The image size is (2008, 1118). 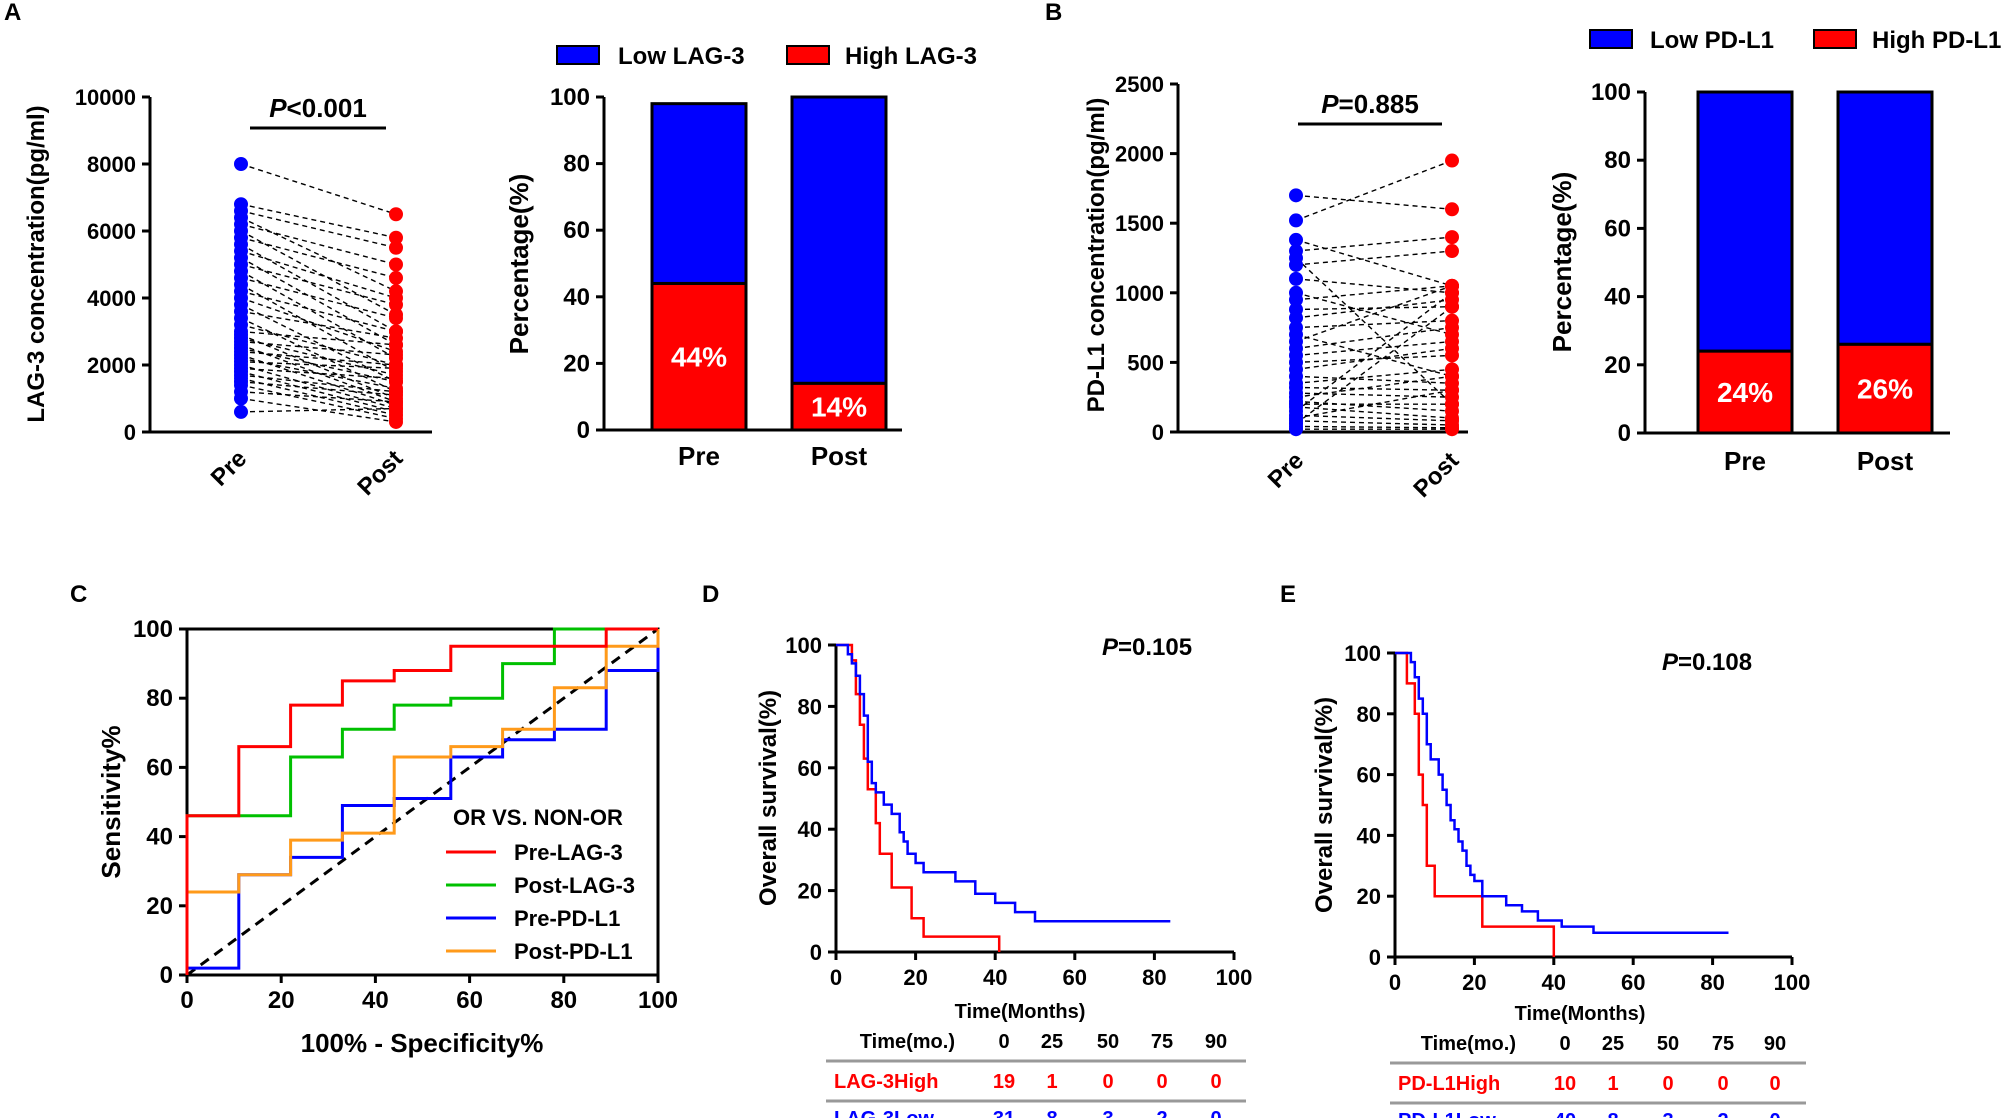 What do you see at coordinates (1564, 1044) in the screenshot?
I see `risk-table-time: 0` at bounding box center [1564, 1044].